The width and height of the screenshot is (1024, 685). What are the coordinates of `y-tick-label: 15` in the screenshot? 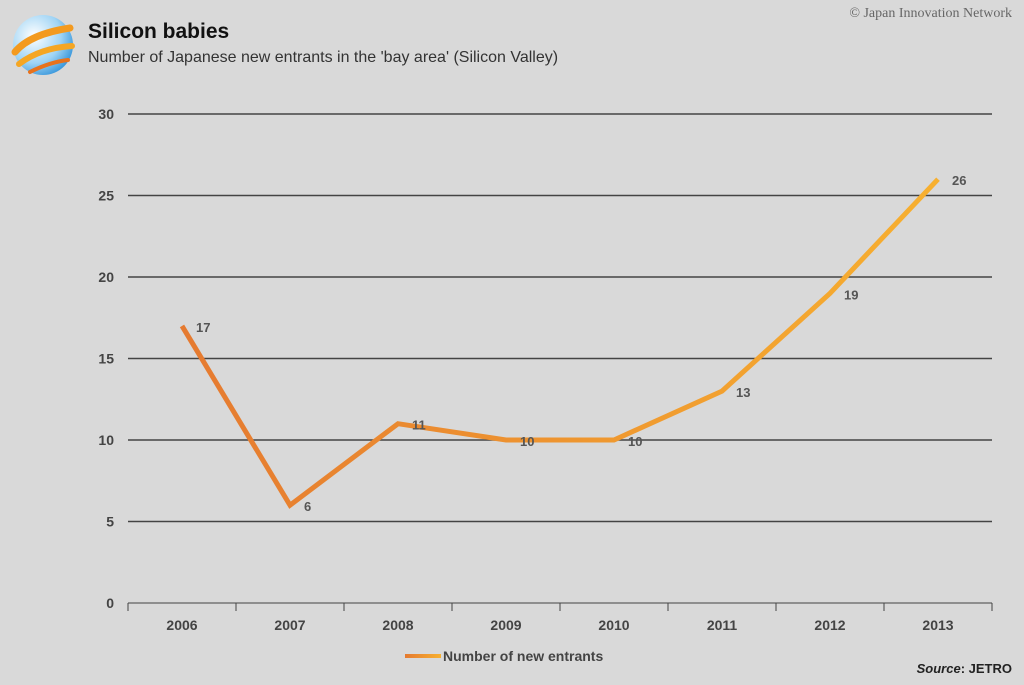 It's located at (106, 359).